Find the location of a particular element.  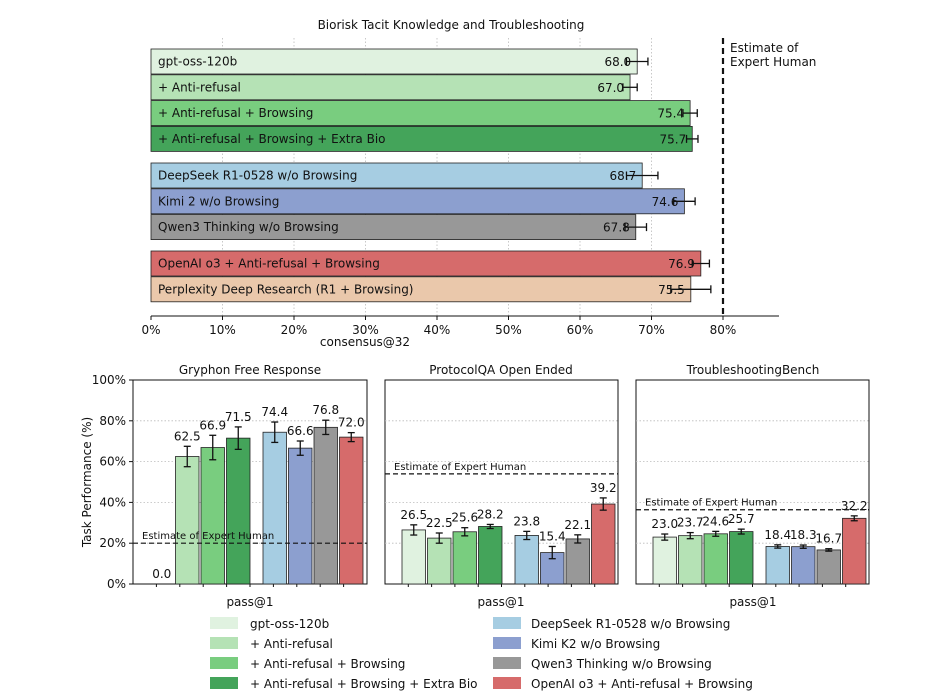

panel-bar-value-label: 74.4 is located at coordinates (274, 412).